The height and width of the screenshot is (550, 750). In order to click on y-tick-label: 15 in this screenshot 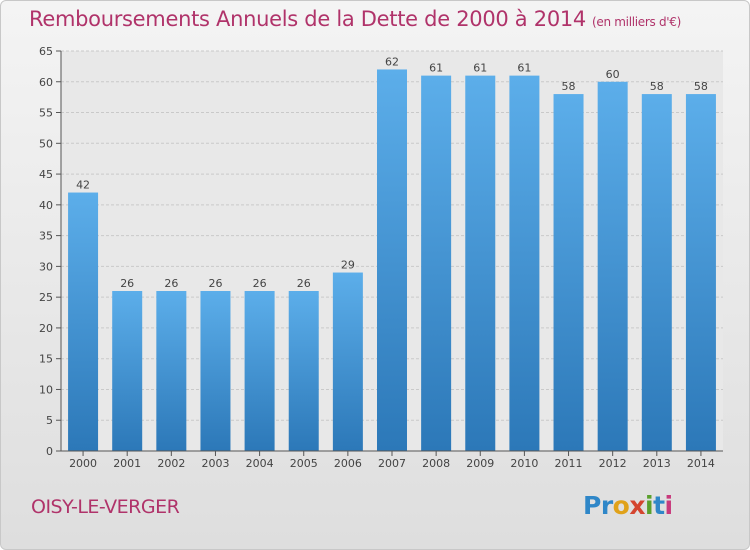, I will do `click(46, 359)`.